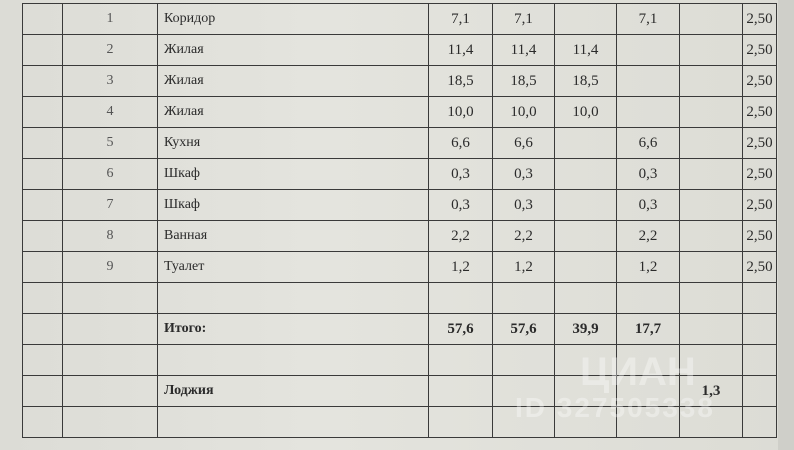  What do you see at coordinates (585, 50) in the screenshot?
I see `cell-c3: 11,4` at bounding box center [585, 50].